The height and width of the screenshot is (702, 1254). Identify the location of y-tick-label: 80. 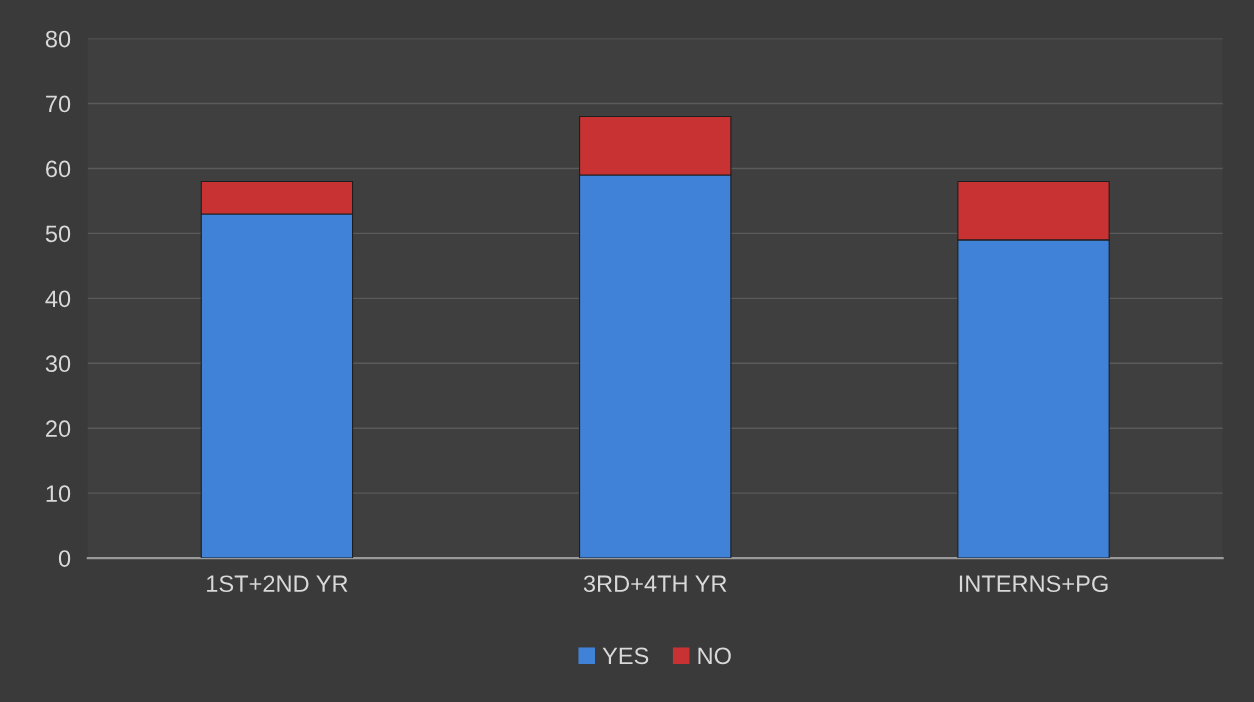
(58, 39).